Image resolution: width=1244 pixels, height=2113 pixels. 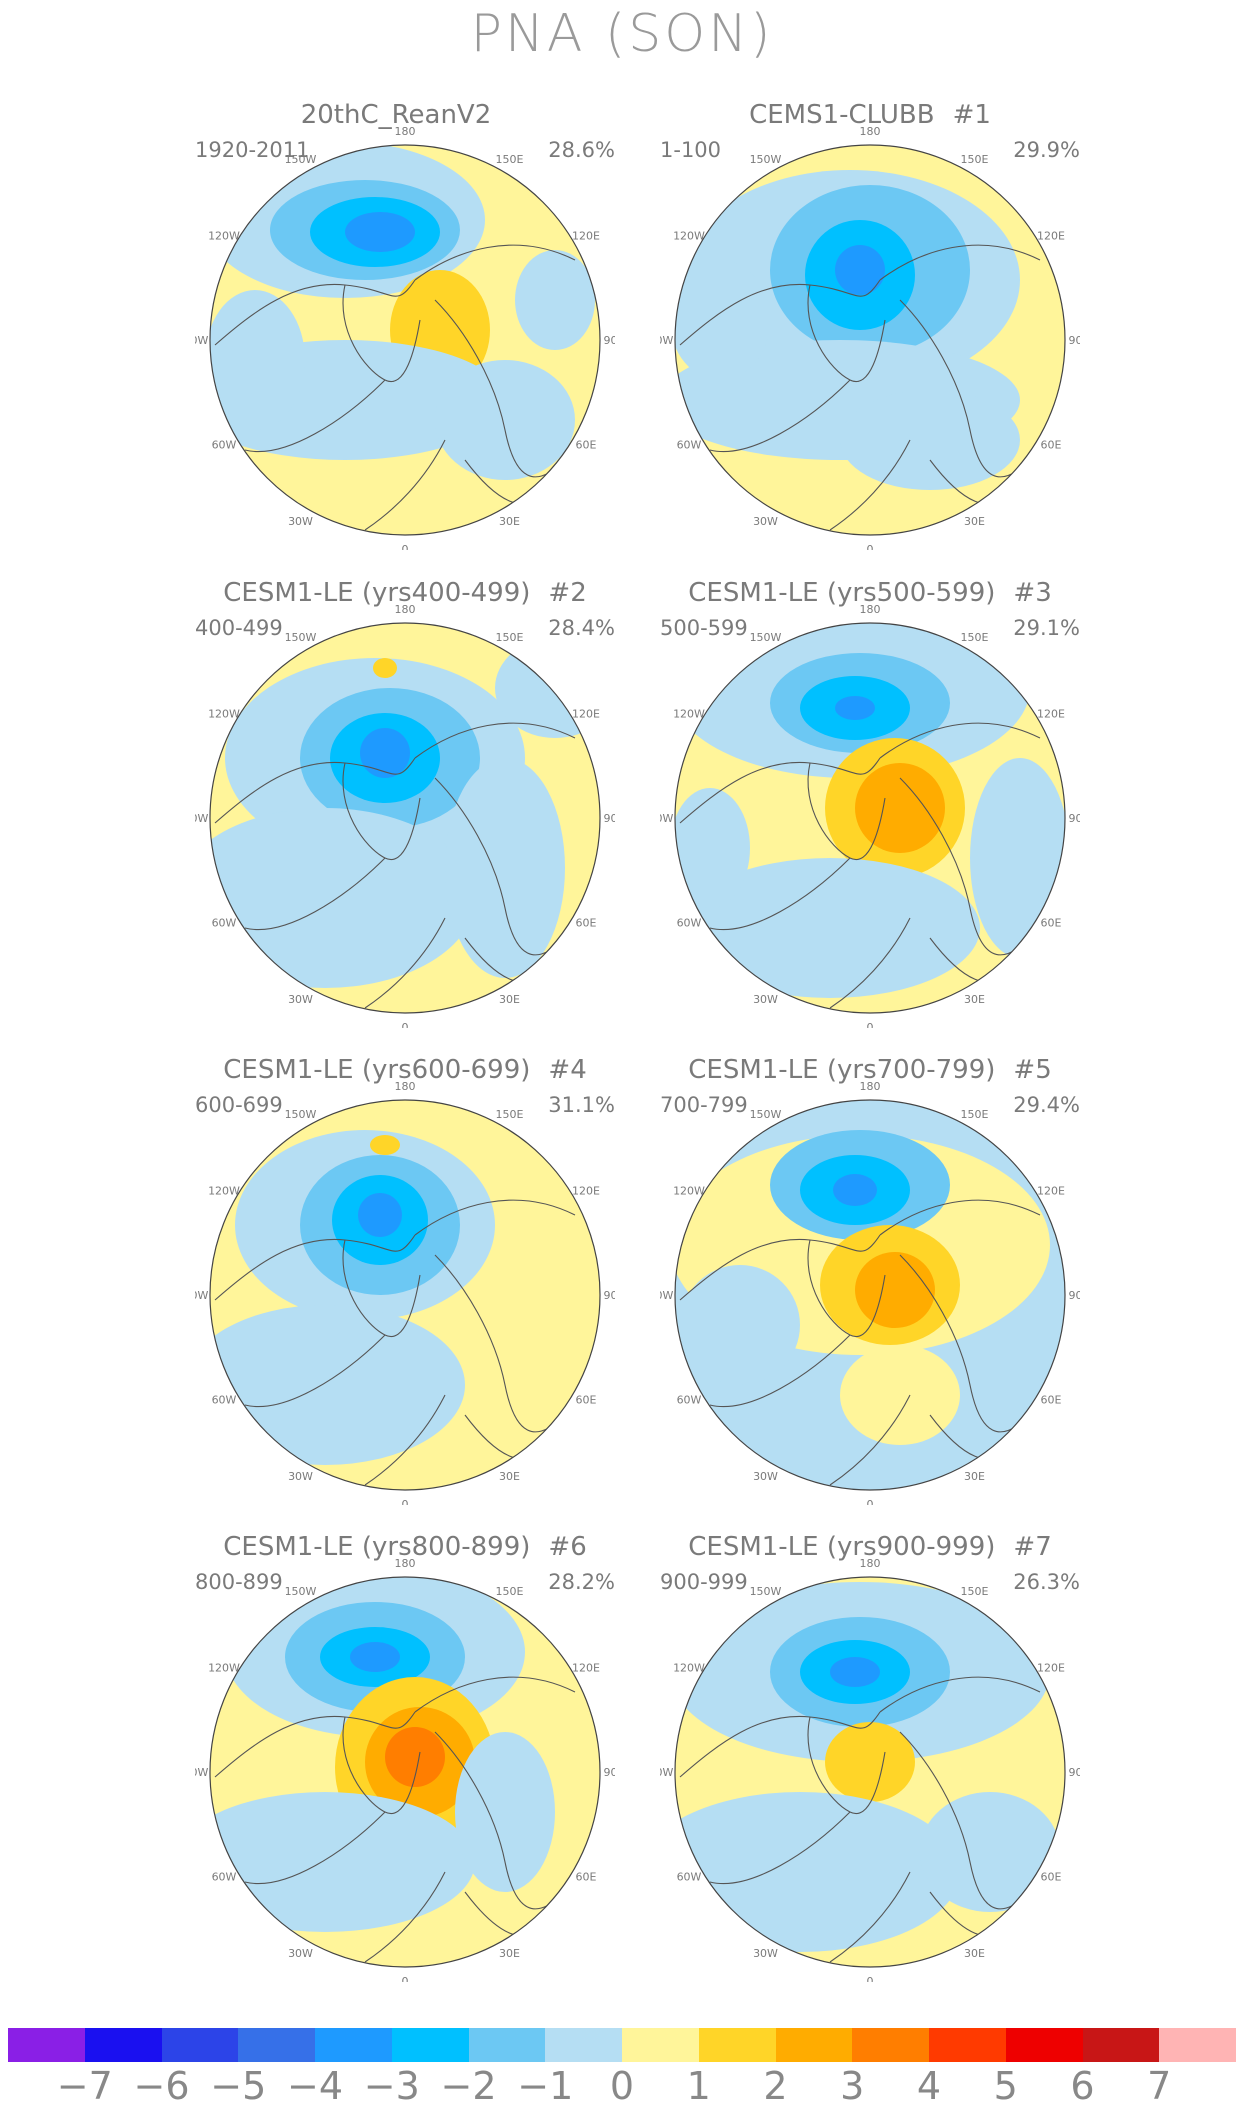 What do you see at coordinates (405, 1070) in the screenshot?
I see `panel-title: CESM1-LE (yrs600-699) #4` at bounding box center [405, 1070].